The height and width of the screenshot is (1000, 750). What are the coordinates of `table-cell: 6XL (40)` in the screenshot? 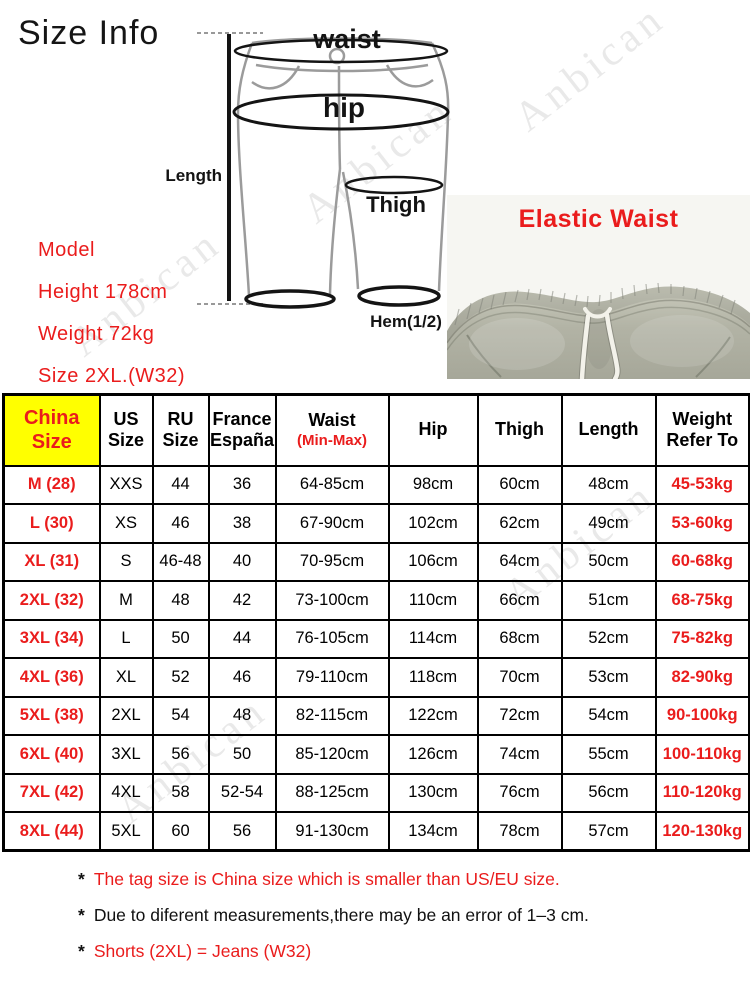 It's located at (51, 754).